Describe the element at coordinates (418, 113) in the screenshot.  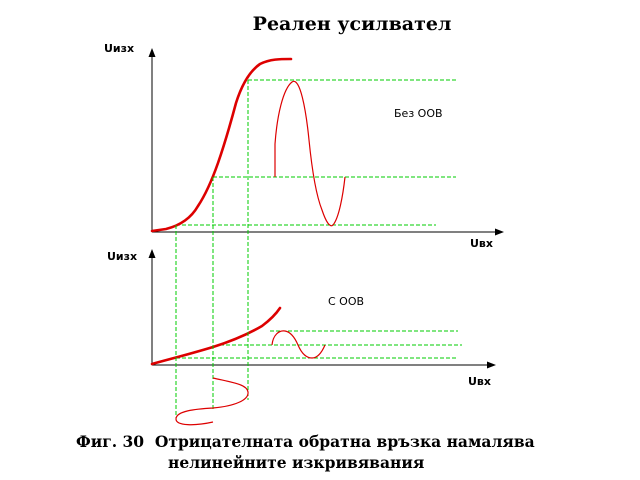
I see `top-plot-note: Без ООВ` at that location.